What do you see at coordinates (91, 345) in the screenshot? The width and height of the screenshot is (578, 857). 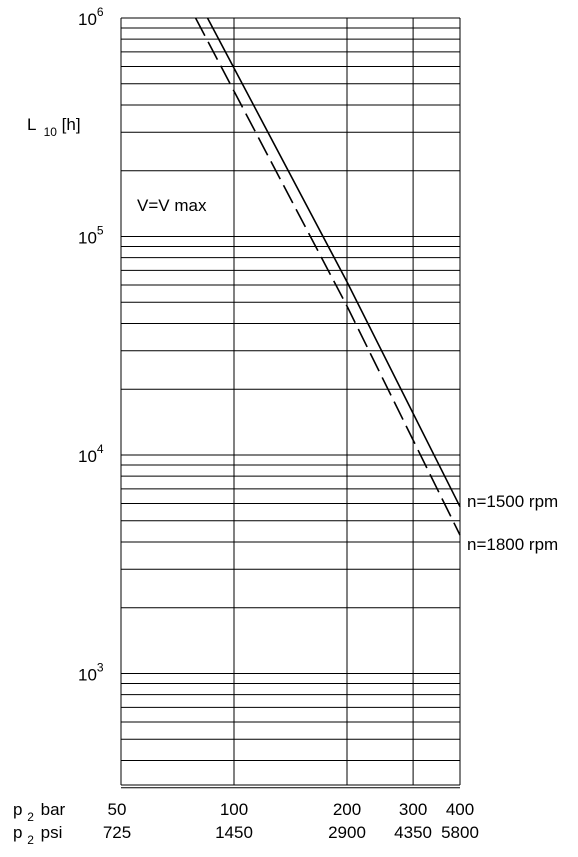 I see `y-tick-labels: 10³ 10⁴ 10⁵ 10⁶` at bounding box center [91, 345].